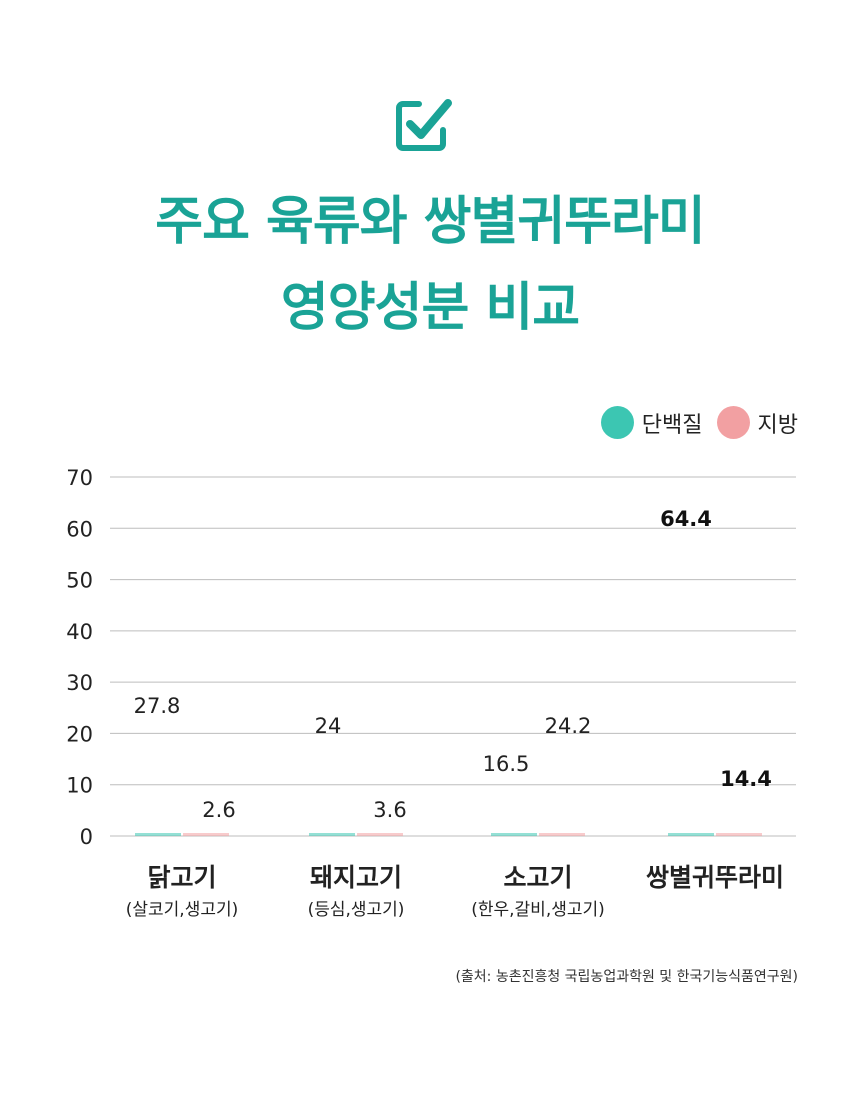 This screenshot has width=860, height=1103. Describe the element at coordinates (746, 779) in the screenshot. I see `data-label: 14.4` at that location.